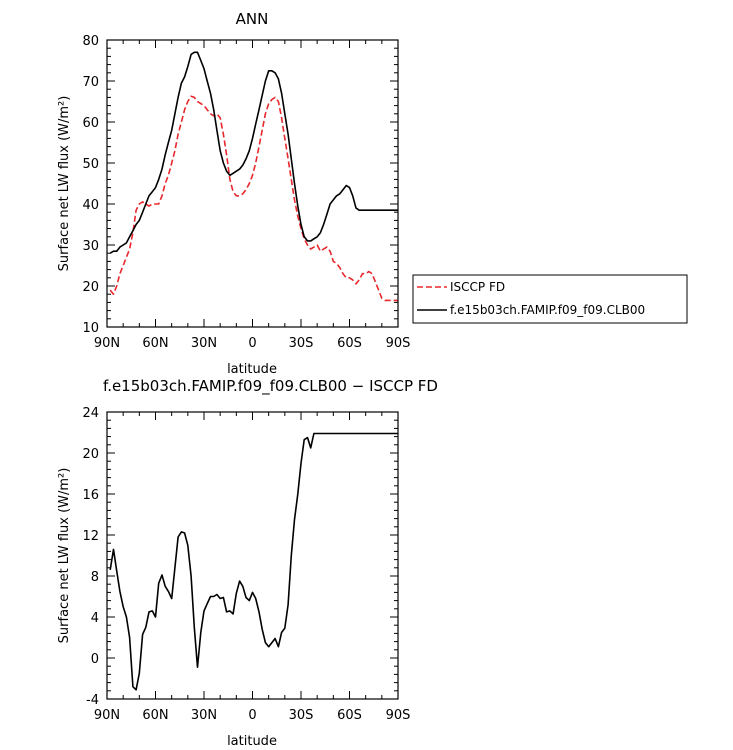  Describe the element at coordinates (90, 164) in the screenshot. I see `top-ytick-label: 50` at that location.